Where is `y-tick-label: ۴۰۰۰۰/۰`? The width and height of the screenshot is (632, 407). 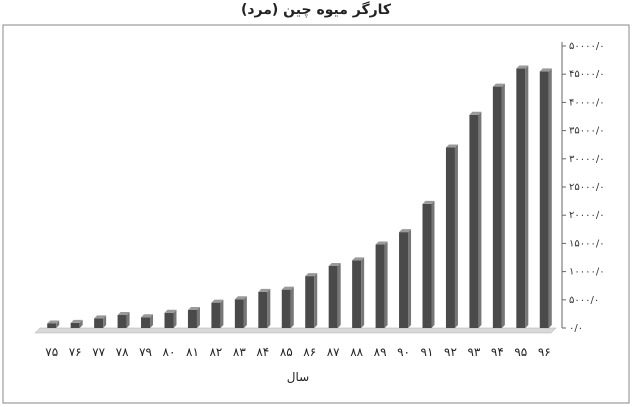
y-tick-label: ۴۰۰۰۰/۰ is located at coordinates (587, 102).